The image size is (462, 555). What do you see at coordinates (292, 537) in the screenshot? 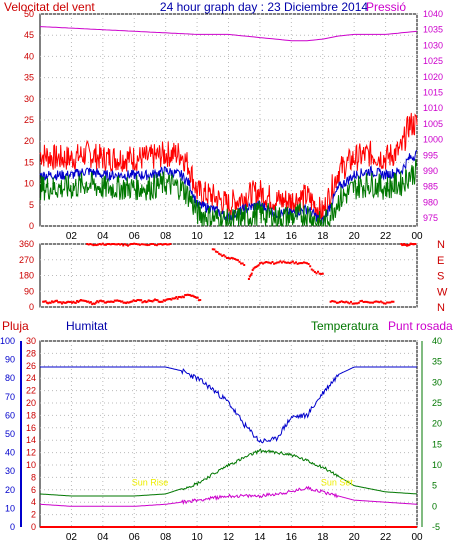
I see `x-axis-tick-label: 16` at bounding box center [292, 537].